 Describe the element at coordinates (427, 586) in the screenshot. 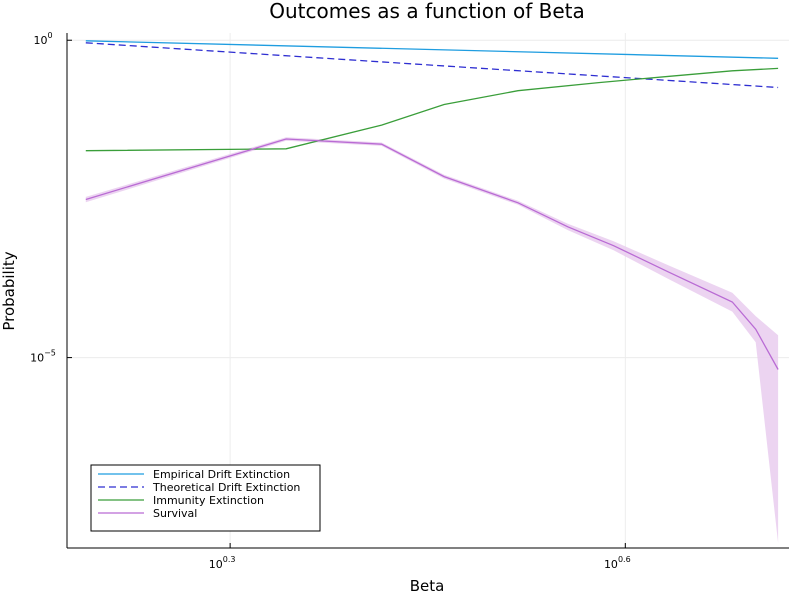

I see `x-axis-label: Beta` at that location.